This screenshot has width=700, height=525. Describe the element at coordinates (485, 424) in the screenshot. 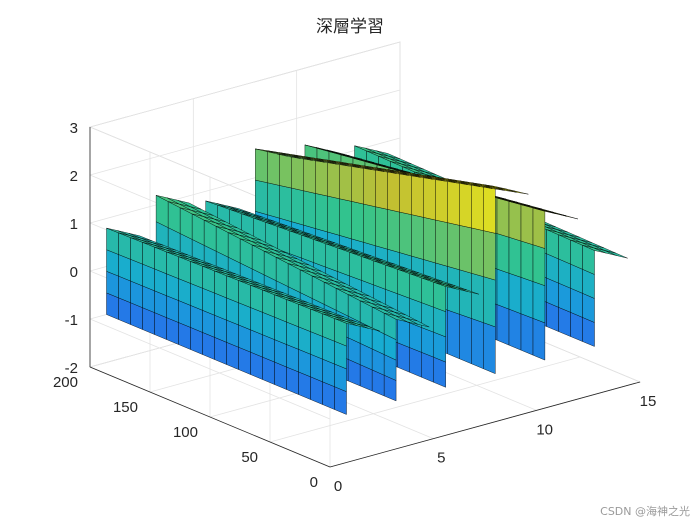

I see `x-axis-line` at that location.